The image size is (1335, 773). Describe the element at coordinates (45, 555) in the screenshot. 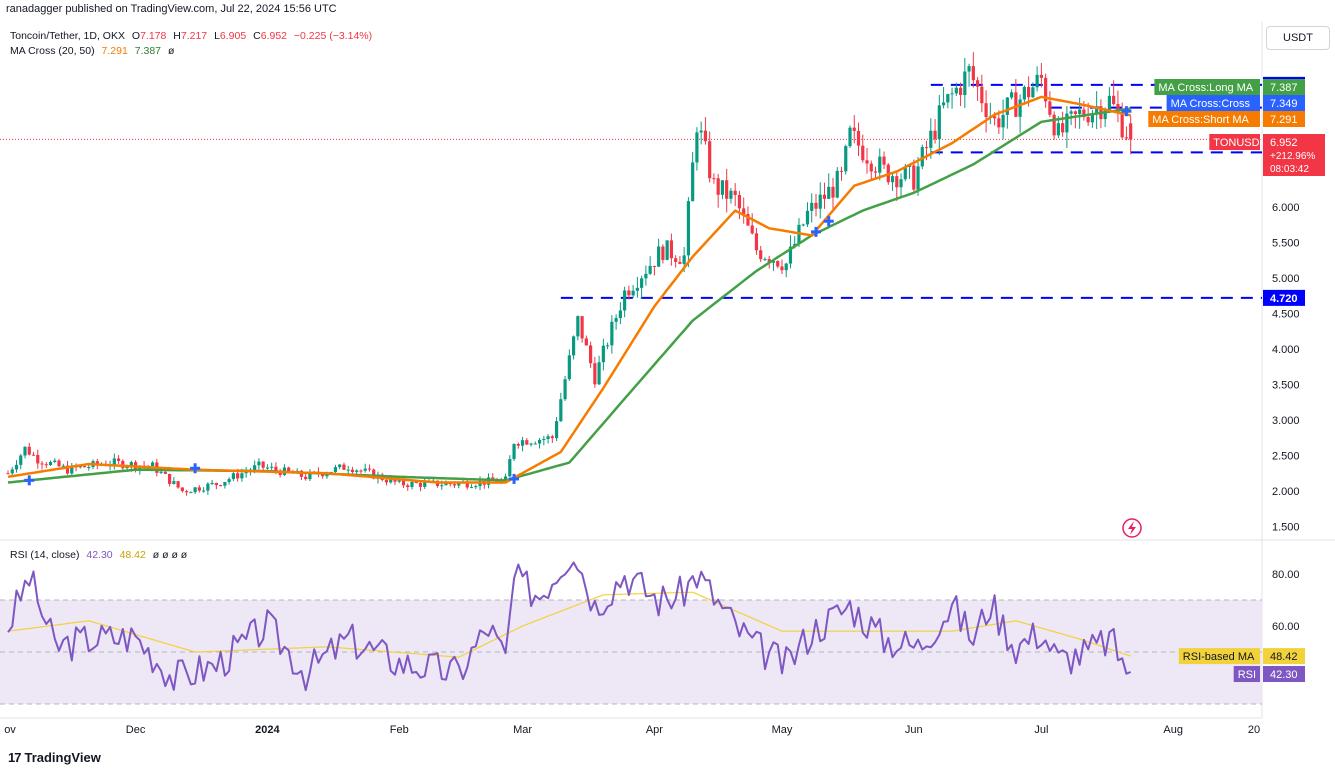

I see `rsi-indicator-name: RSI (14, close)` at that location.